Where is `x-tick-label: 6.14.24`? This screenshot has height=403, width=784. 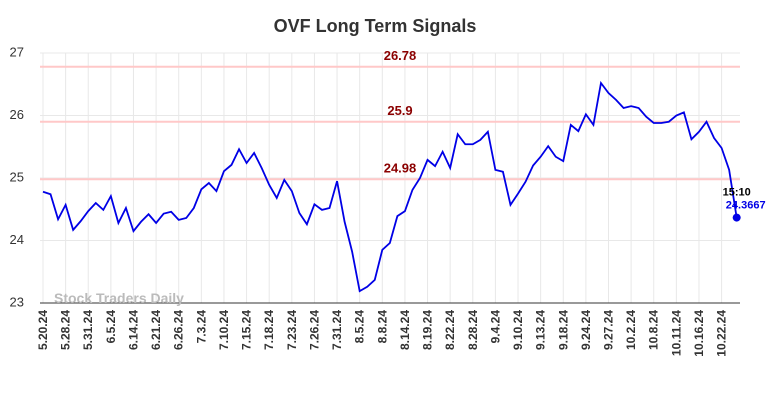 x-tick-label: 6.14.24 is located at coordinates (133, 330).